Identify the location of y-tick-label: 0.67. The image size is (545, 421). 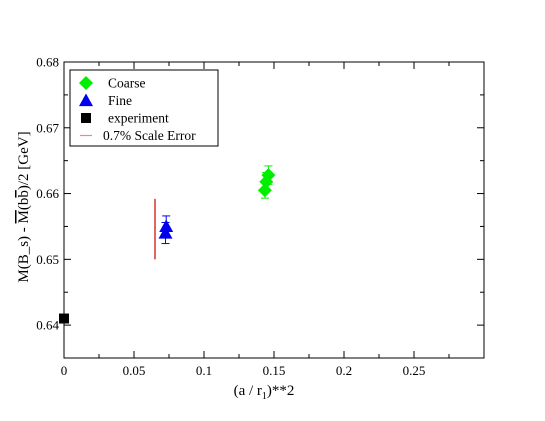
(47, 127).